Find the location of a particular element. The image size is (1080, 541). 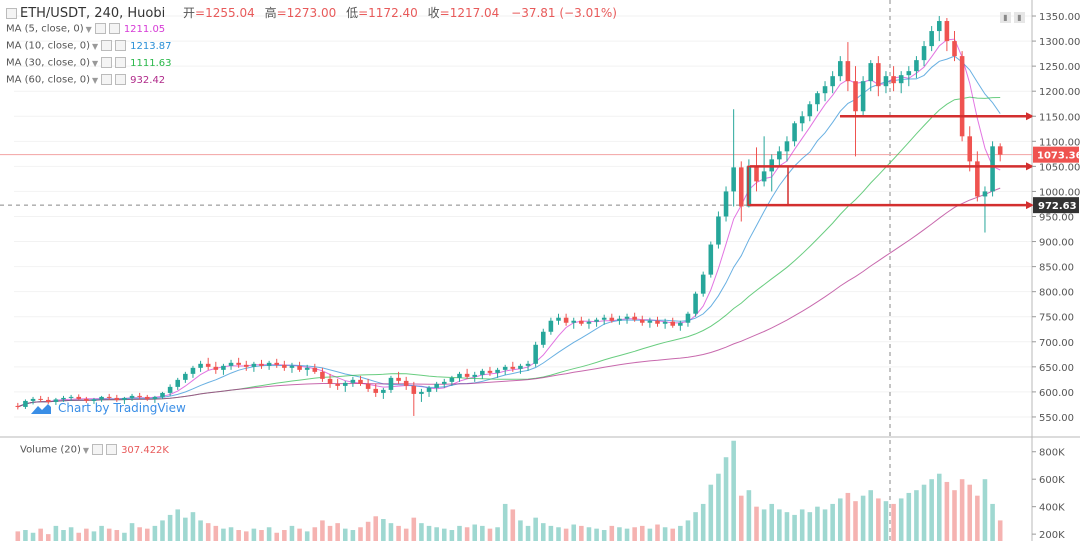

screenshot-icon: ▮ is located at coordinates (1005, 17).